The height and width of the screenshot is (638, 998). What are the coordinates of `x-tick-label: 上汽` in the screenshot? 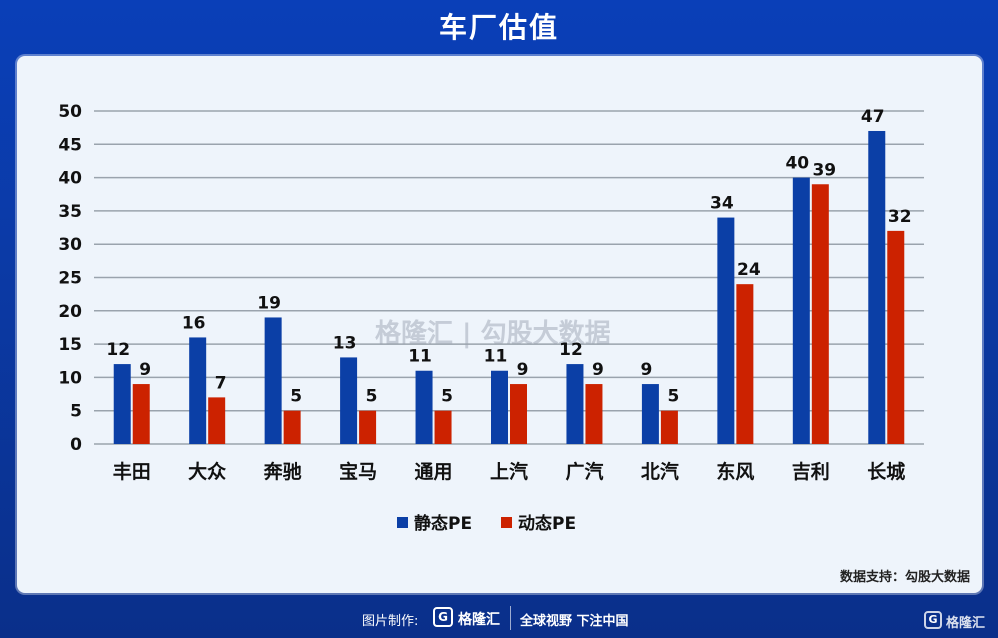 It's located at (509, 471).